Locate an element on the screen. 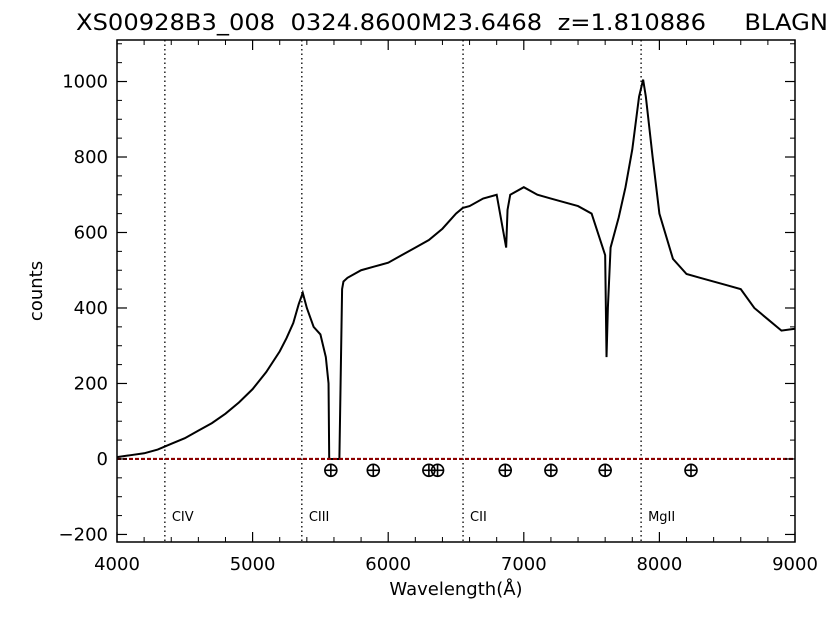 This screenshot has width=830, height=621. sky-line-symbols is located at coordinates (511, 470).